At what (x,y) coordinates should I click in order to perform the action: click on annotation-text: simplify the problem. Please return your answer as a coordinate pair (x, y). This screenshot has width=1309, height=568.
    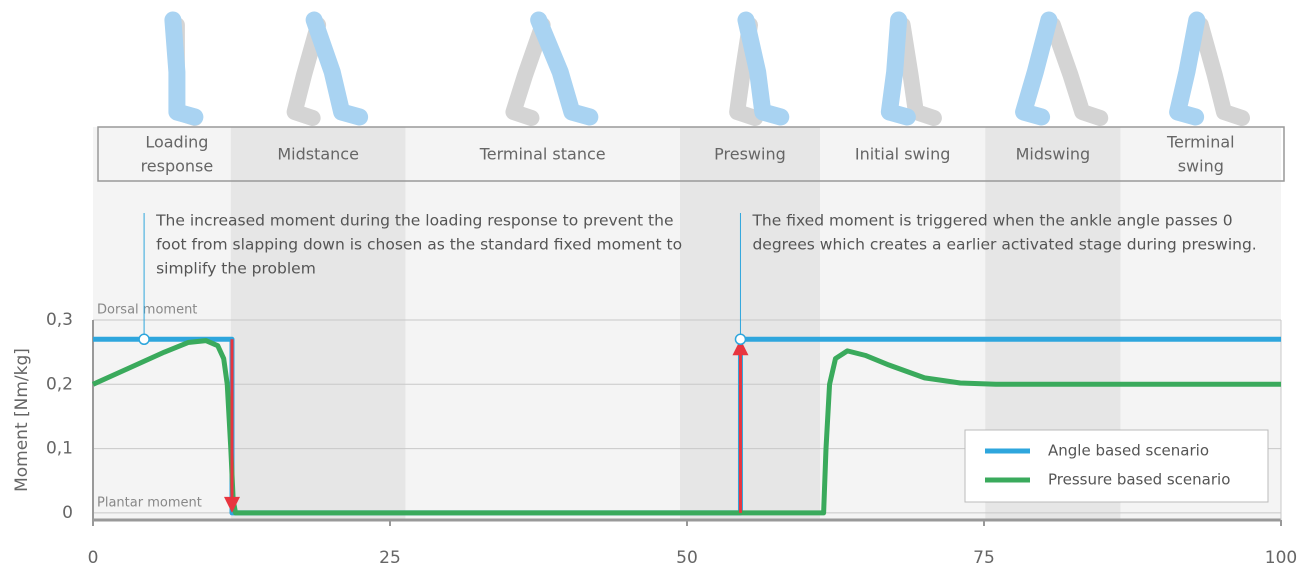
    Looking at the image, I should click on (236, 269).